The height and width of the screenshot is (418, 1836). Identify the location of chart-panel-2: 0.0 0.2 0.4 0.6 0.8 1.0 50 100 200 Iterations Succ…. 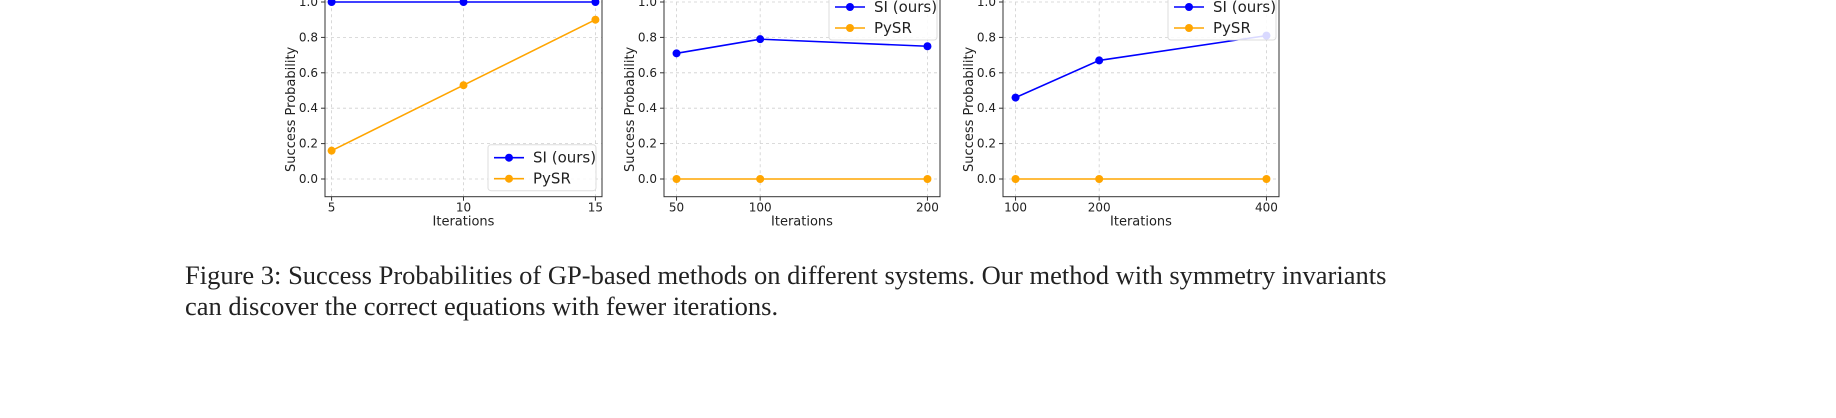
(782, 115).